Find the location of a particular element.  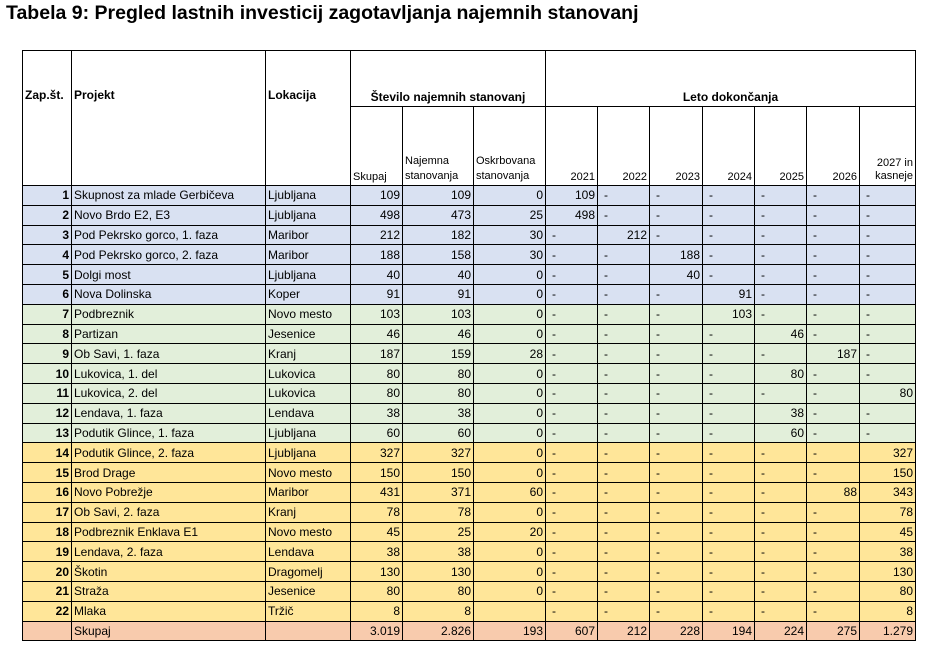

header-zap: Zap.št. is located at coordinates (47, 118).